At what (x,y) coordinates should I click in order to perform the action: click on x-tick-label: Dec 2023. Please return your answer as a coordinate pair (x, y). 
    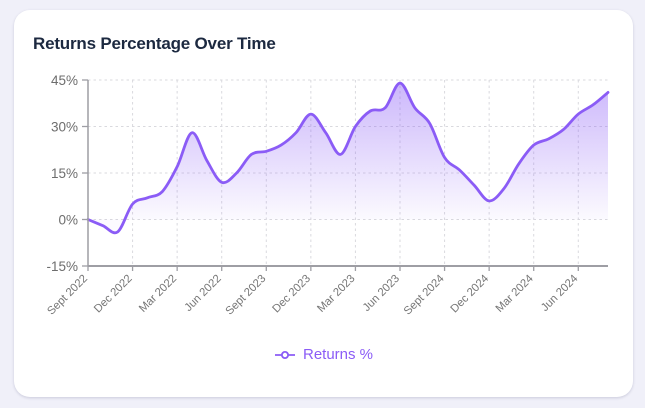
    Looking at the image, I should click on (291, 294).